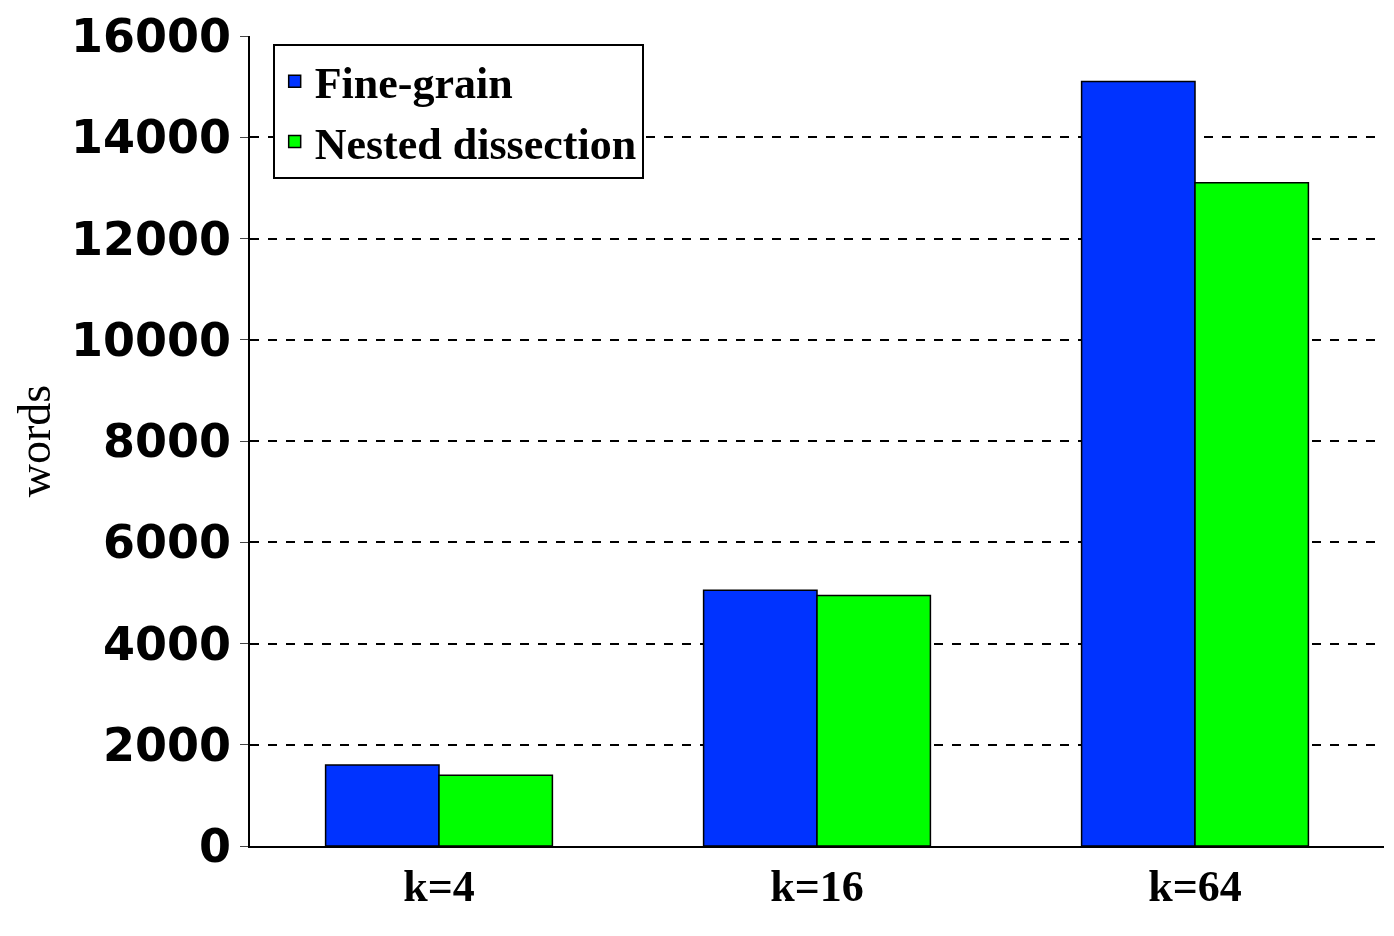  I want to click on y-tick-label: 0, so click(215, 846).